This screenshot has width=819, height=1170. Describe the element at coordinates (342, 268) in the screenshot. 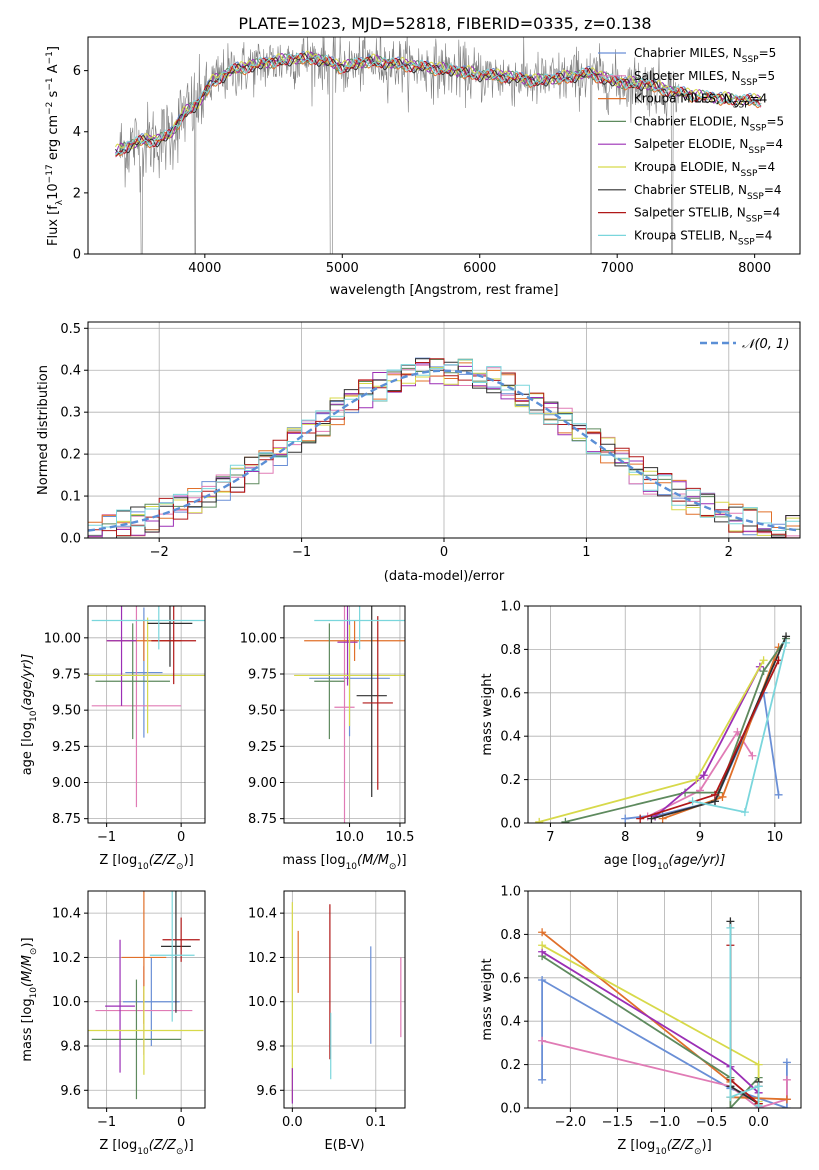

I see `spec-xtick-label-1: 5000` at that location.